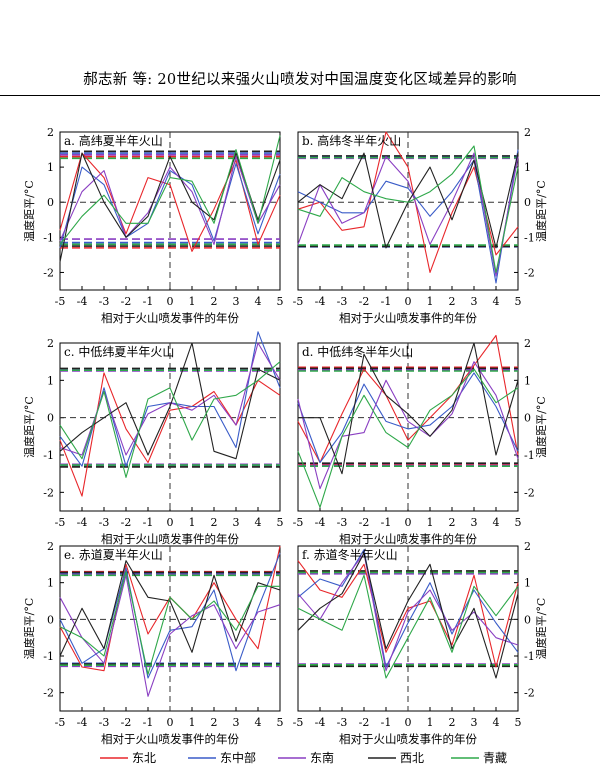  Describe the element at coordinates (119, 351) in the screenshot. I see `panel-title: c. 中低纬夏半年火山` at that location.